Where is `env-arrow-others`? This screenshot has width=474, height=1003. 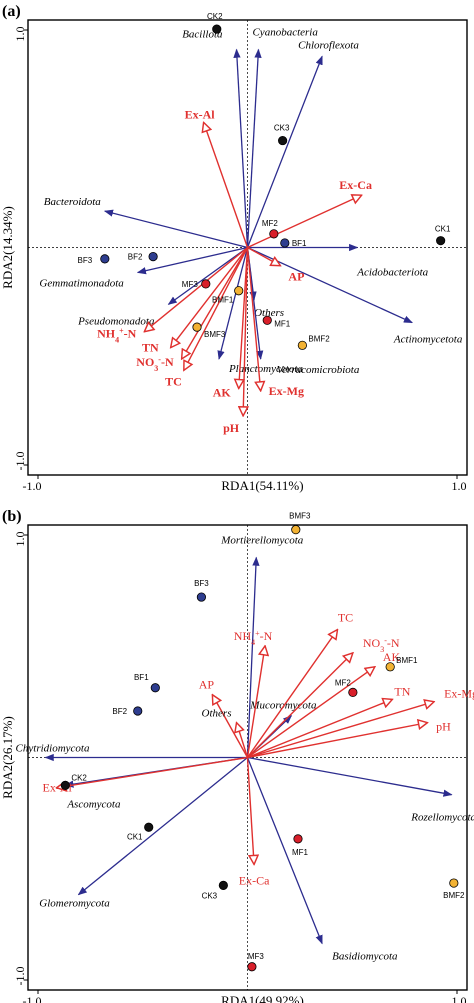
env-arrow-others is located at coordinates (243, 740).